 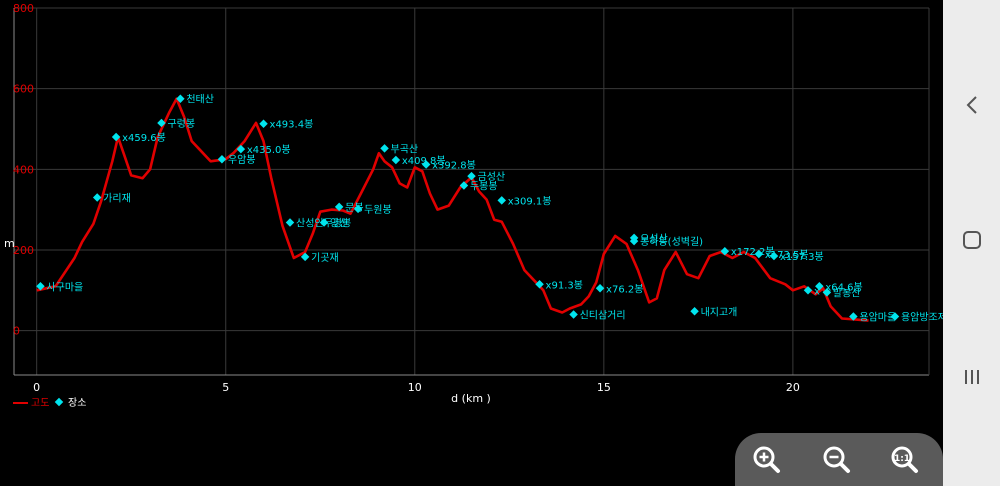 What do you see at coordinates (339, 224) in the screenshot?
I see `place-label: 양산` at bounding box center [339, 224].